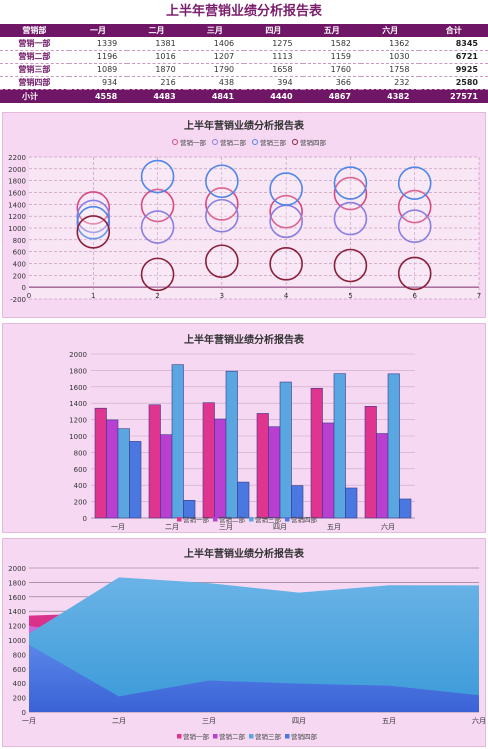 The height and width of the screenshot is (749, 488). Describe the element at coordinates (273, 83) in the screenshot. I see `table-cell: 394` at that location.